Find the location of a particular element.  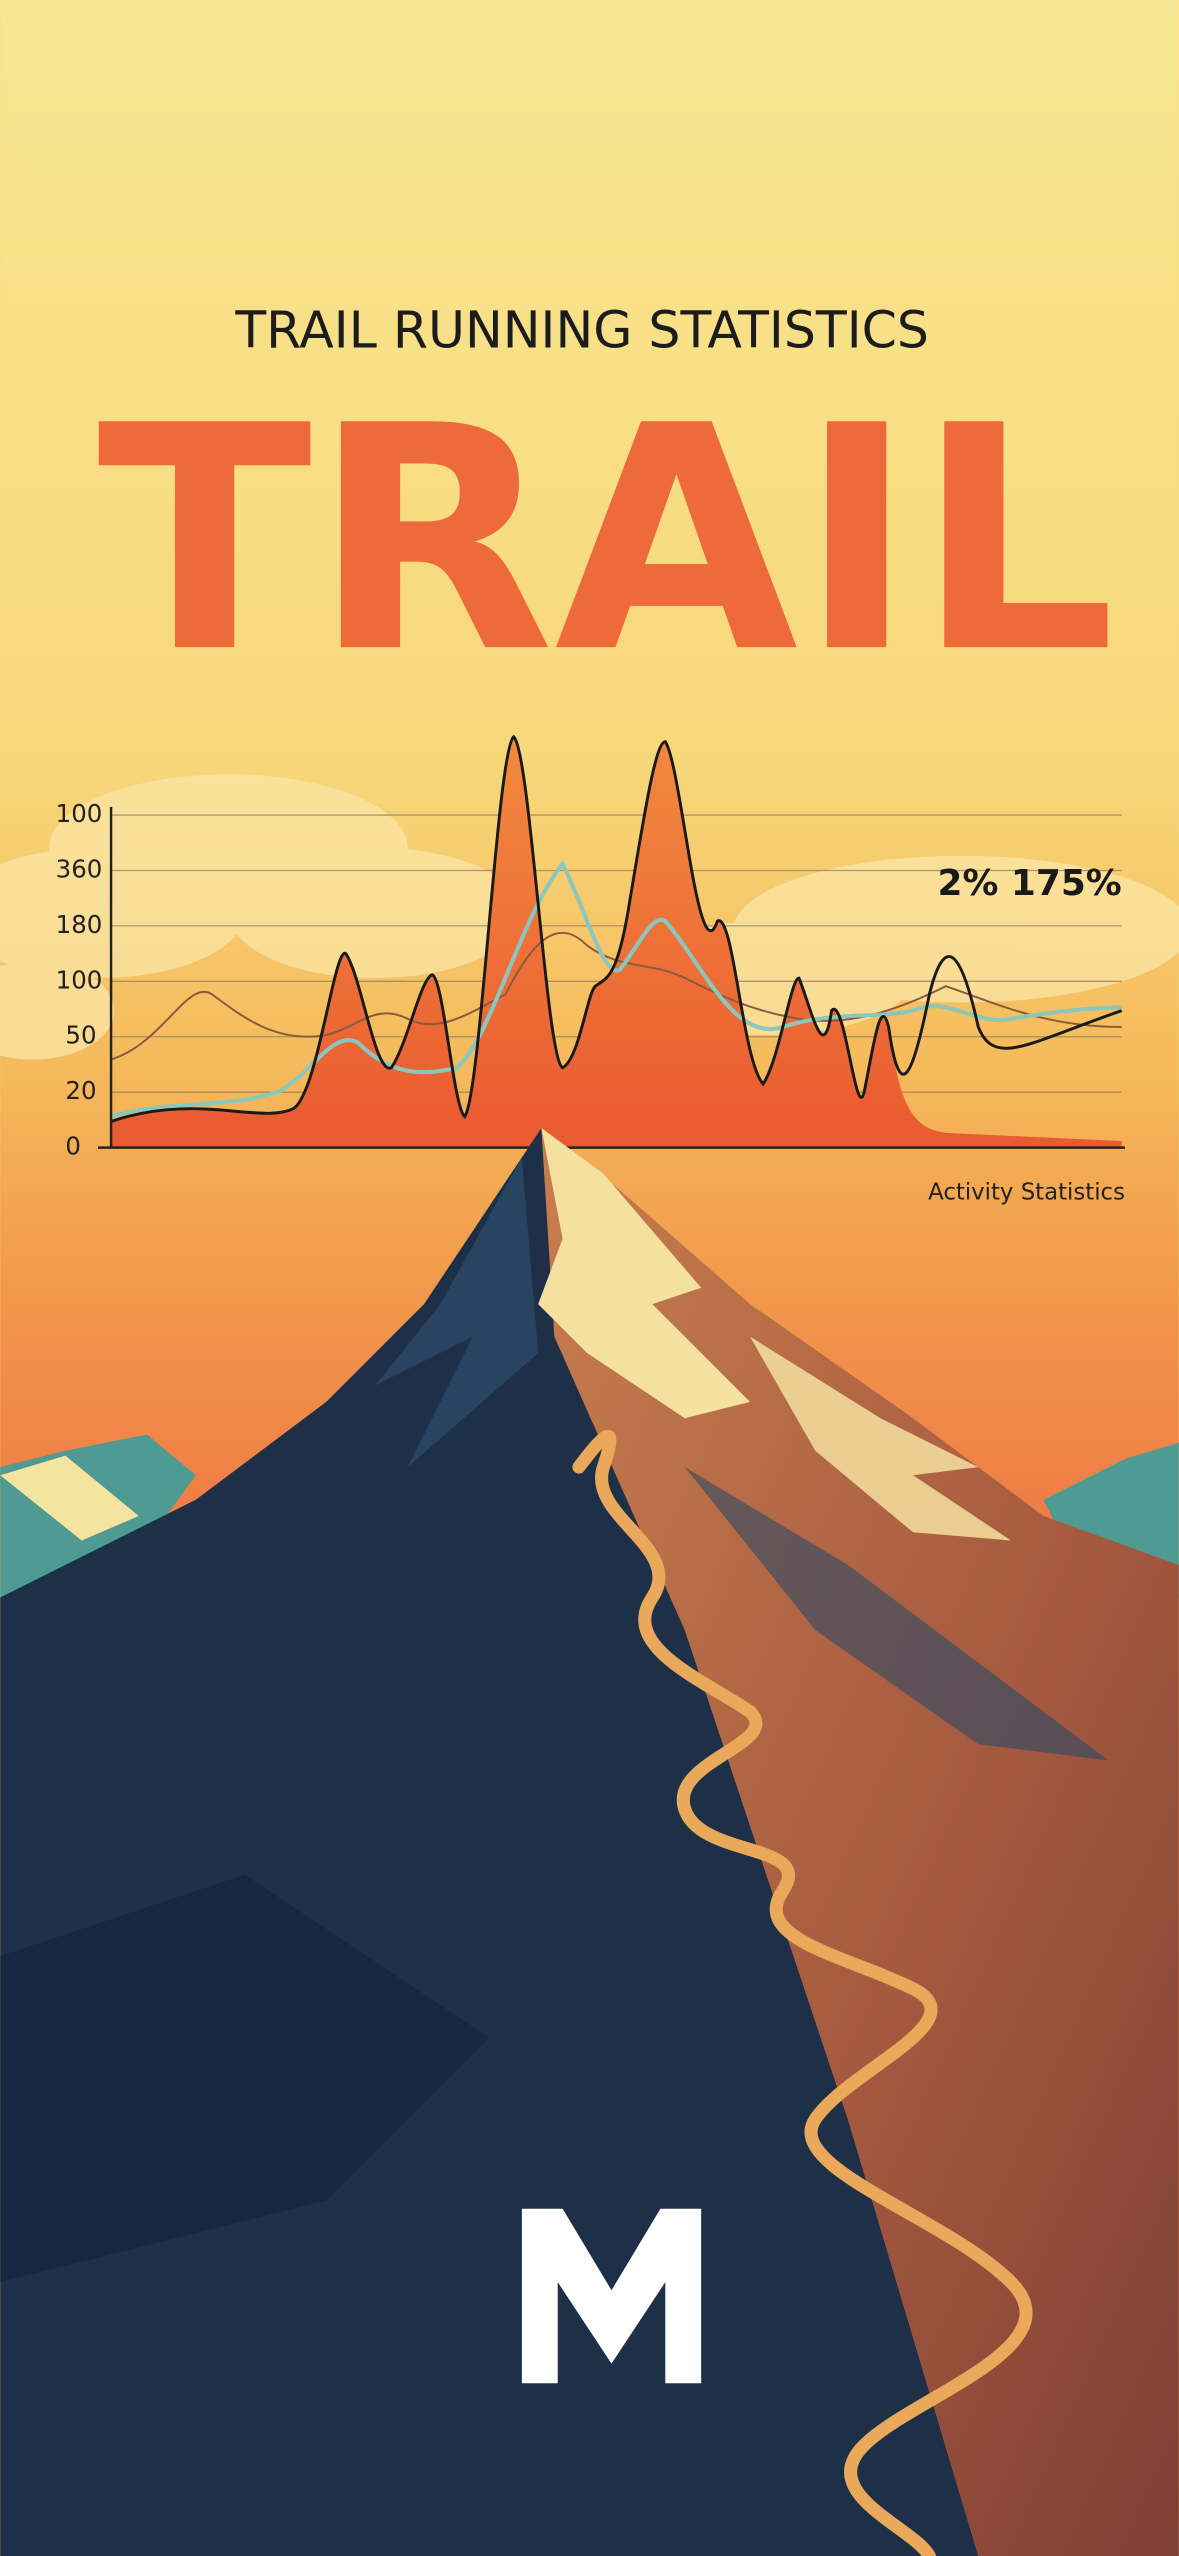

y-label: 0 is located at coordinates (73, 1146).